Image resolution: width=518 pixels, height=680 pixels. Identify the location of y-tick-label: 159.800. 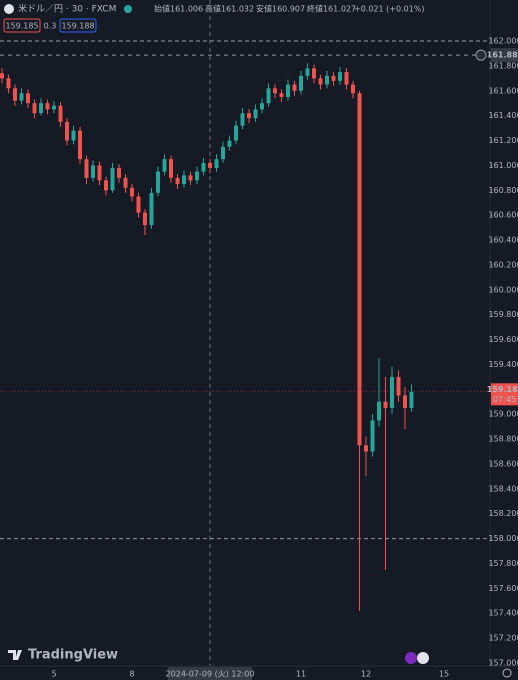
(503, 314).